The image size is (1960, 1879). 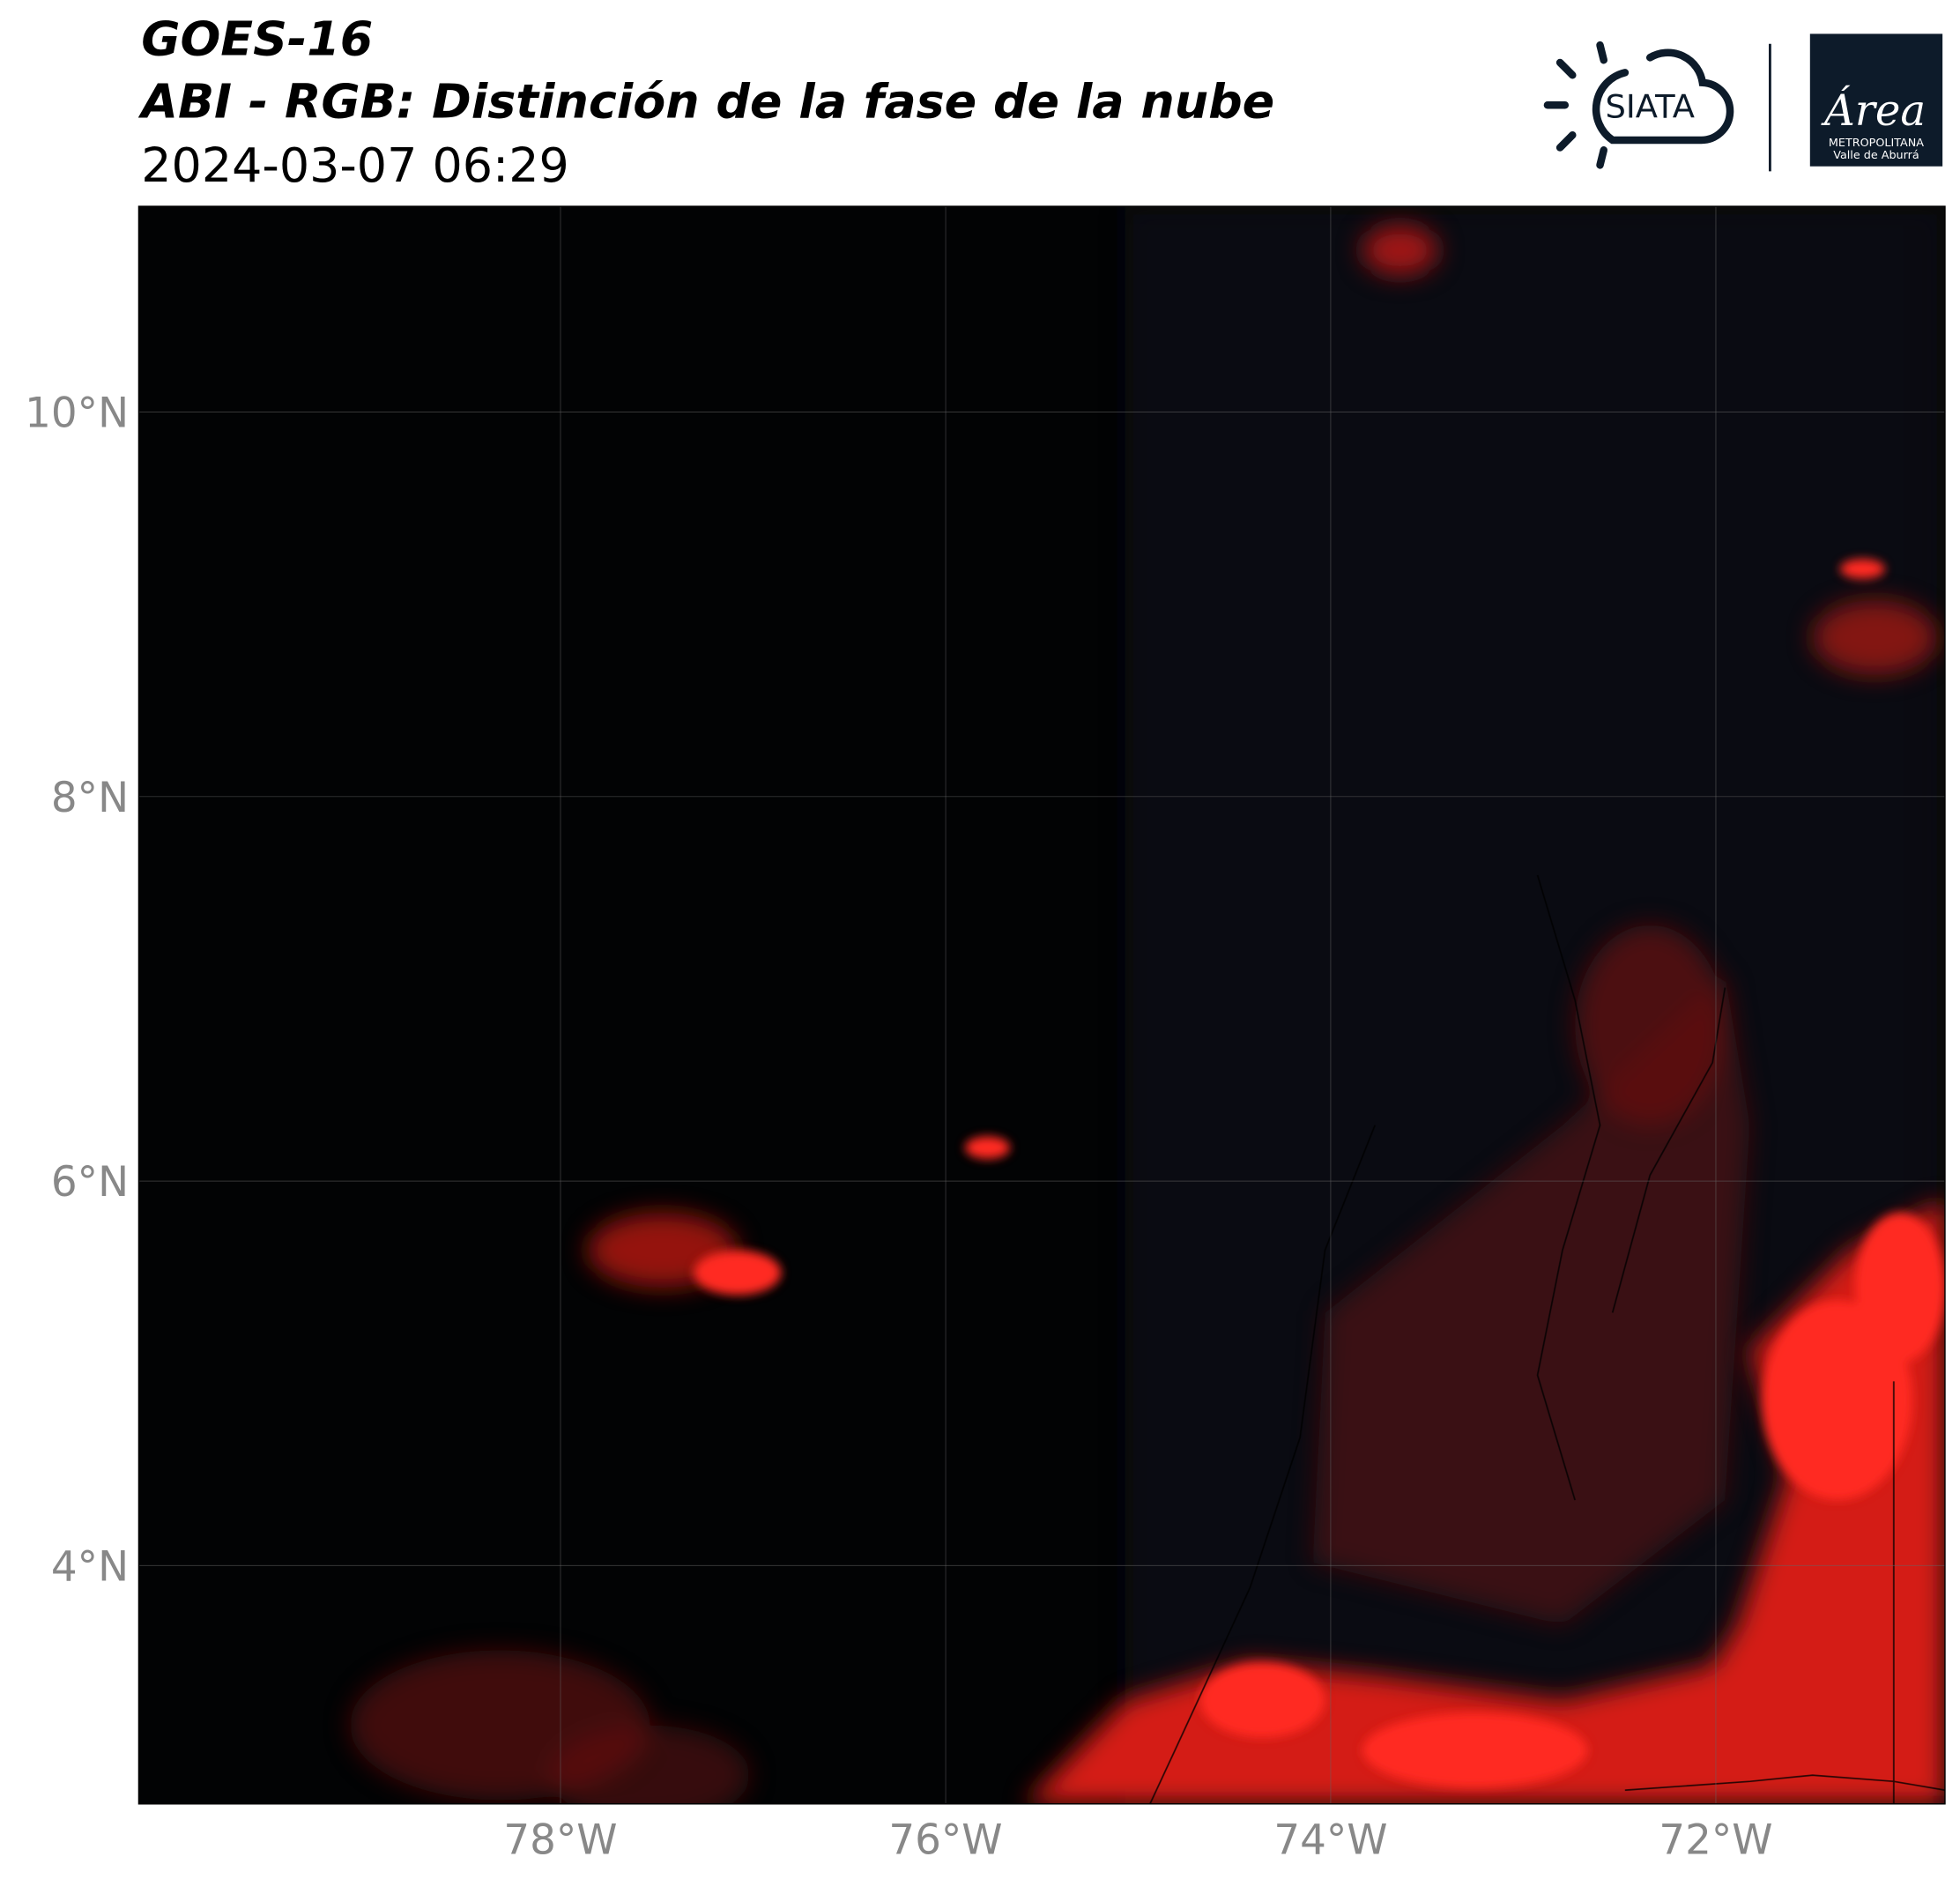 What do you see at coordinates (90, 1183) in the screenshot?
I see `y-tick-label: 6°N` at bounding box center [90, 1183].